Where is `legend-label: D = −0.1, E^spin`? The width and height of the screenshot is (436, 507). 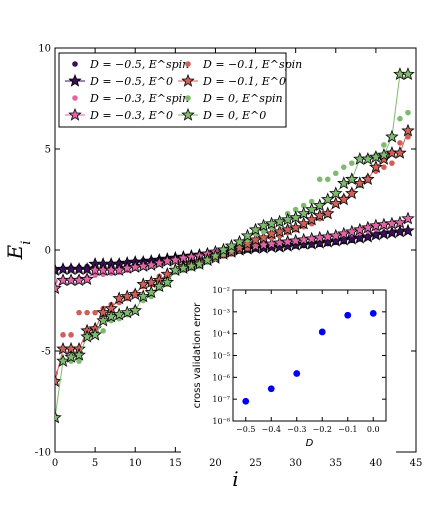 legend-label: D = −0.1, E^spin is located at coordinates (252, 64).